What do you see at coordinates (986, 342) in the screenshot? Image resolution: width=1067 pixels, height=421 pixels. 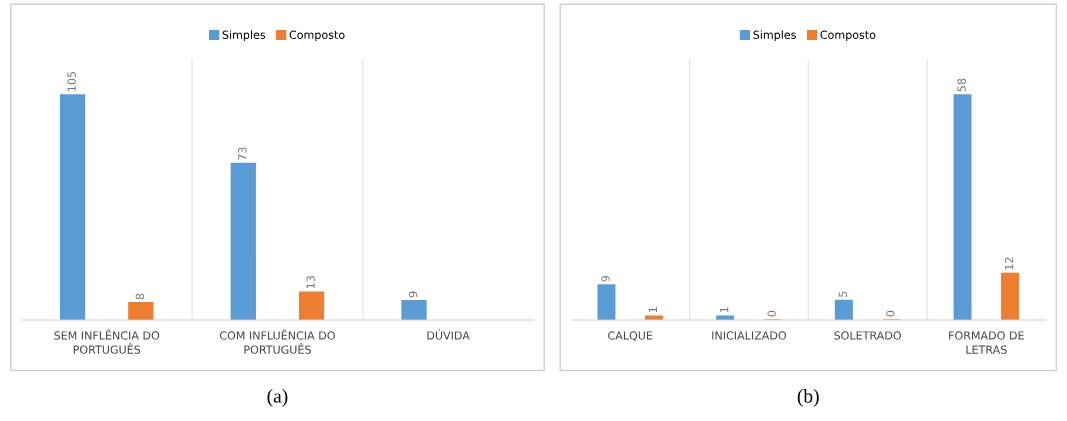 I see `x-tick-label: FORMADO DE LETRAS` at bounding box center [986, 342].